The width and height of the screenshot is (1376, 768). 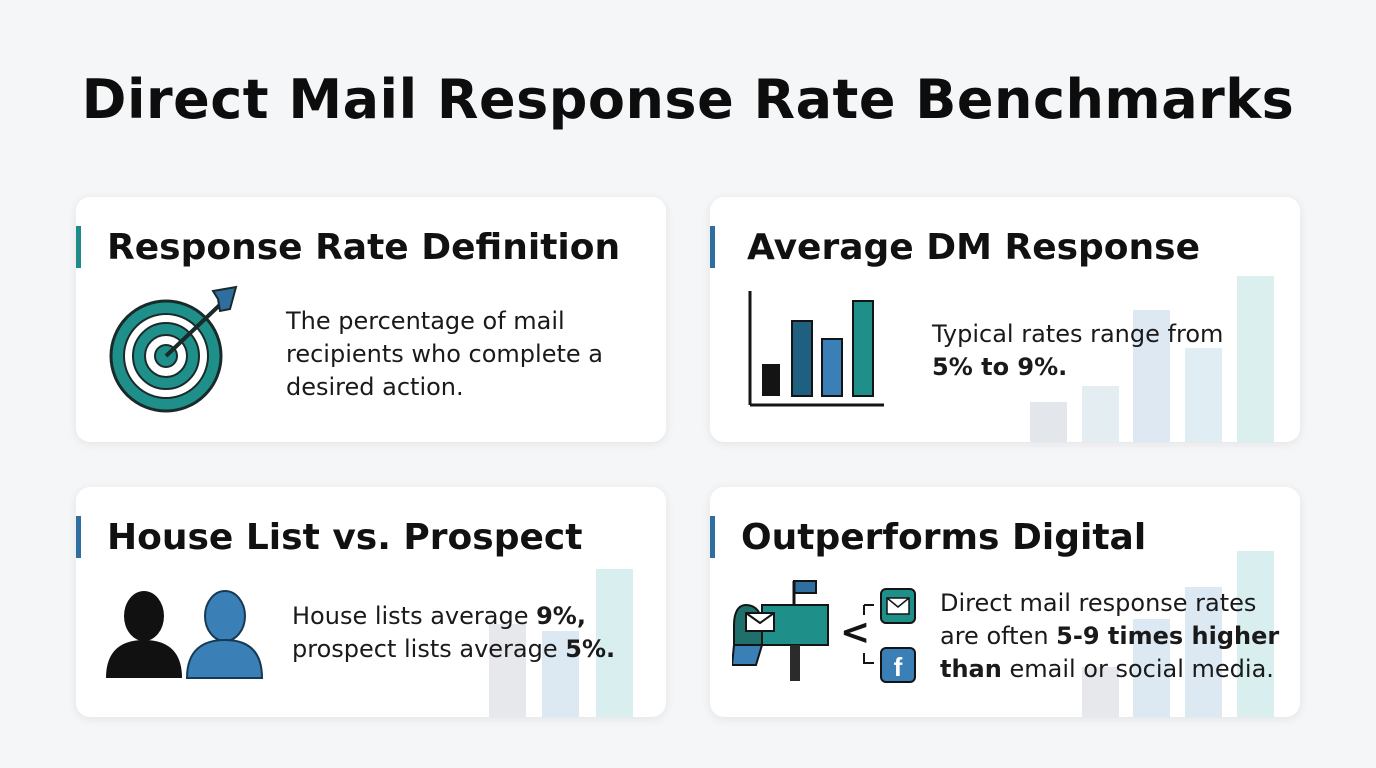 What do you see at coordinates (898, 606) in the screenshot?
I see `email-icon` at bounding box center [898, 606].